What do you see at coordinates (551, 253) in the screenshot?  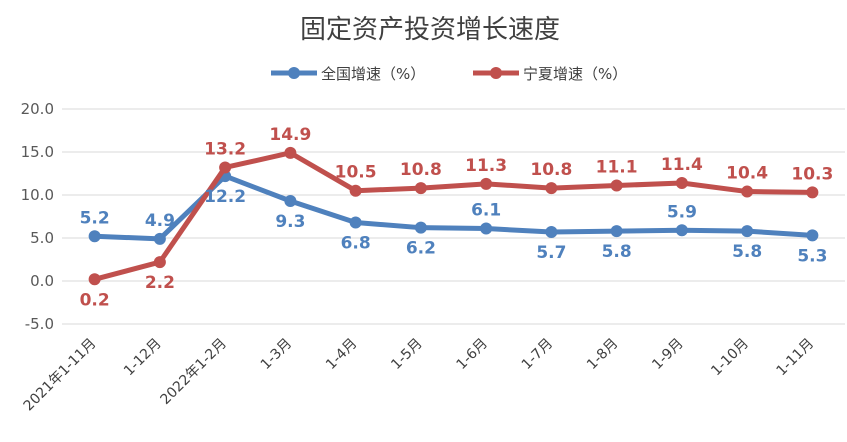 I see `data-label: 5.7` at bounding box center [551, 253].